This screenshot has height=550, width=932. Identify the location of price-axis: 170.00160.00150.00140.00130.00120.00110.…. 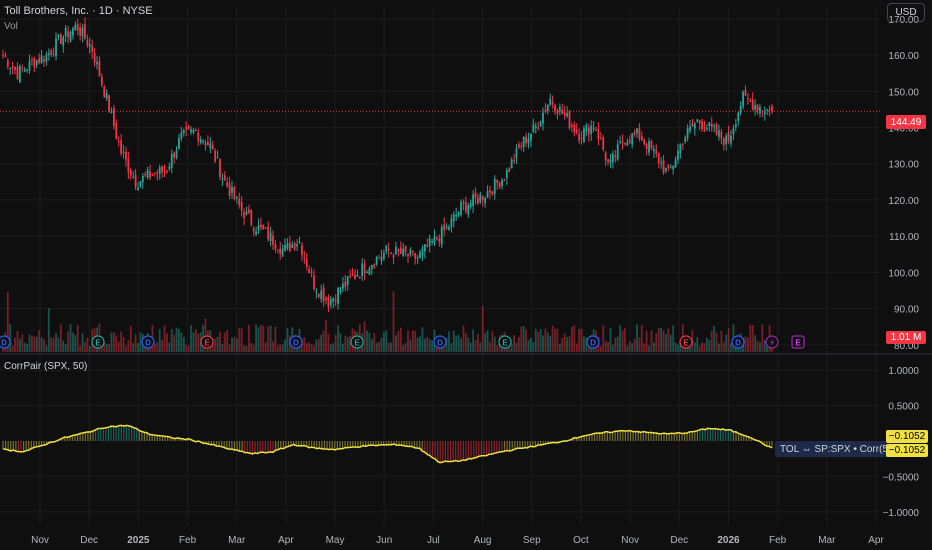
(903, 183).